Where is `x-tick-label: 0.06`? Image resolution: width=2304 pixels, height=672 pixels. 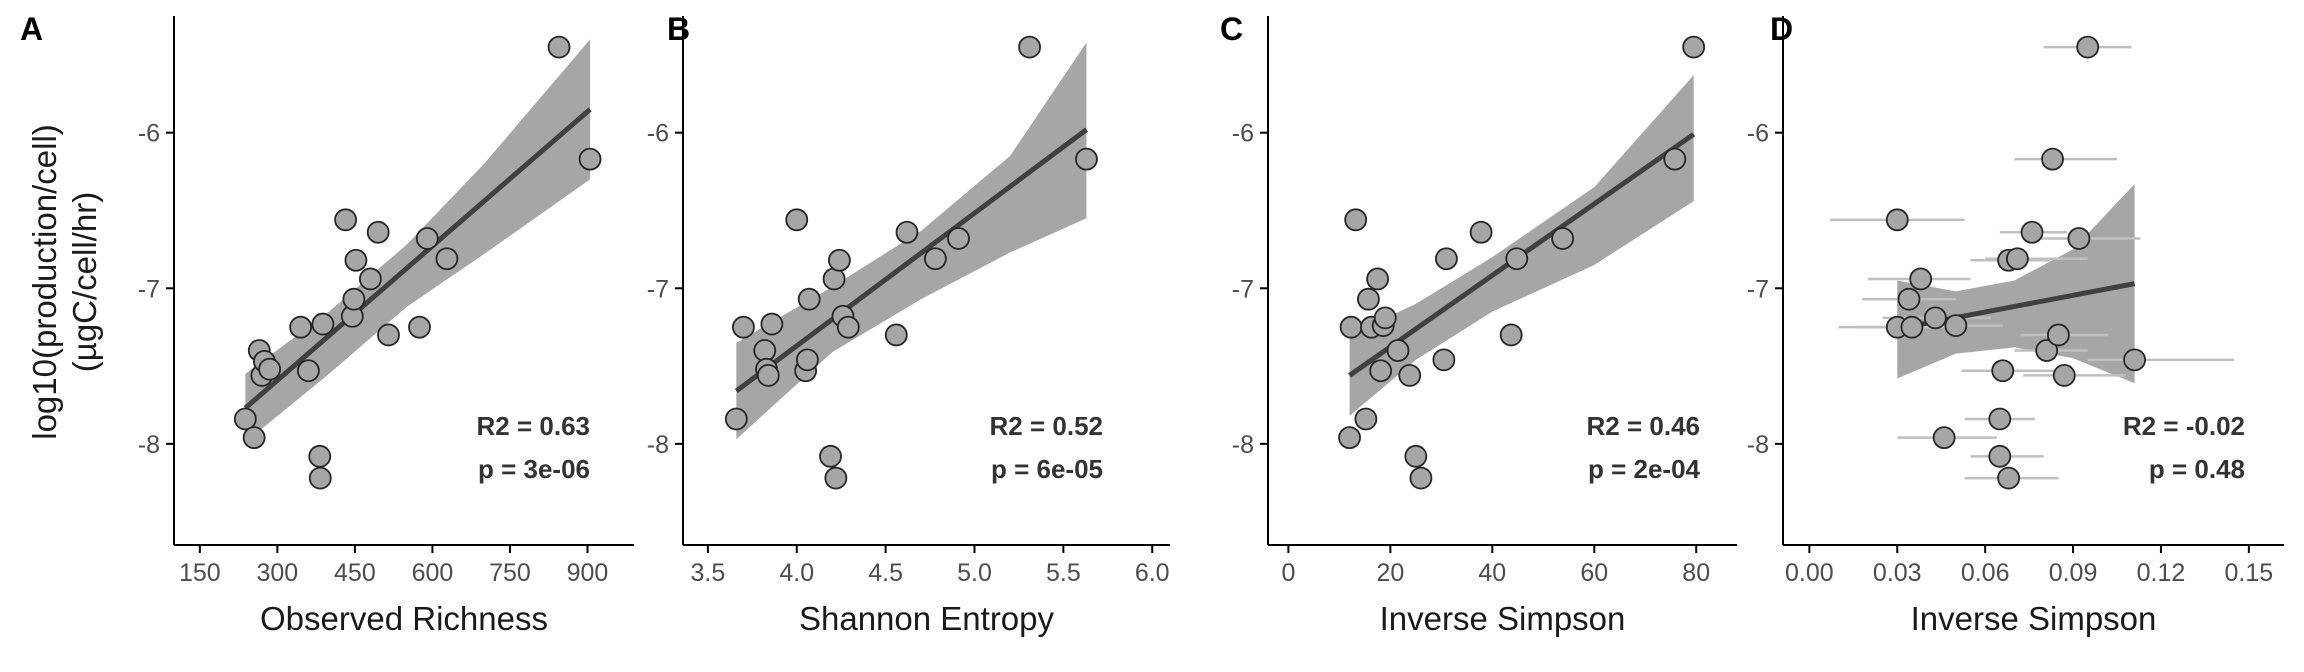
x-tick-label: 0.06 is located at coordinates (1985, 573).